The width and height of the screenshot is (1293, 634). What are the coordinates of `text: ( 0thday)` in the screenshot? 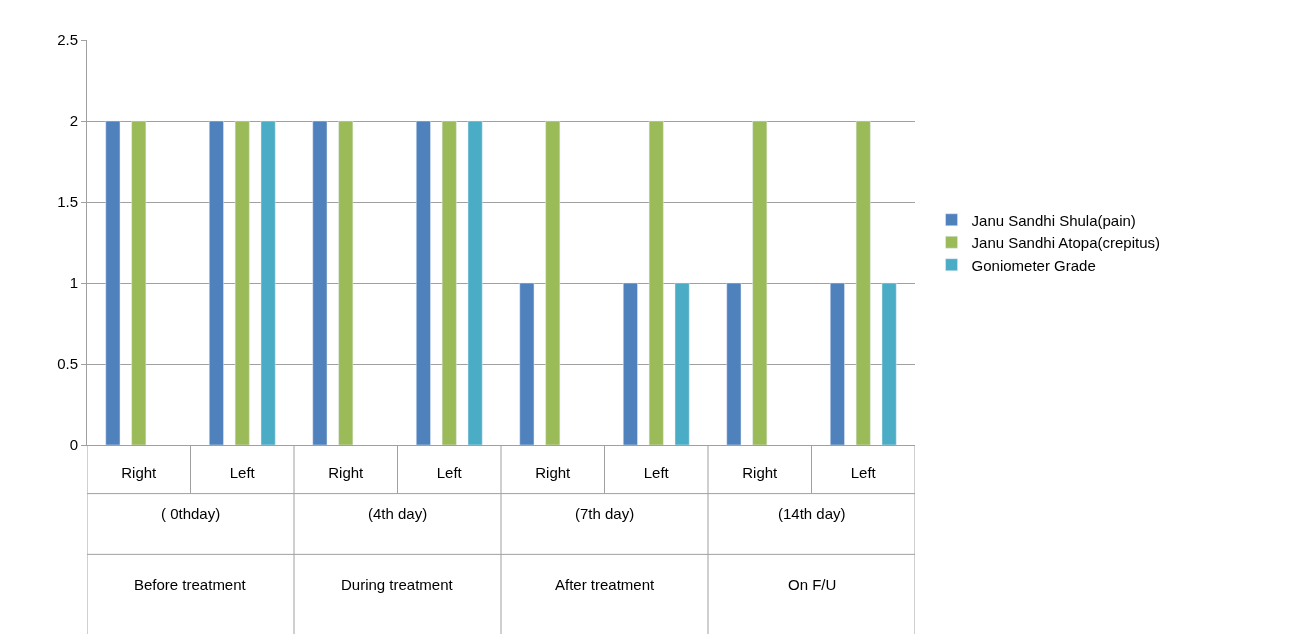 It's located at (191, 513).